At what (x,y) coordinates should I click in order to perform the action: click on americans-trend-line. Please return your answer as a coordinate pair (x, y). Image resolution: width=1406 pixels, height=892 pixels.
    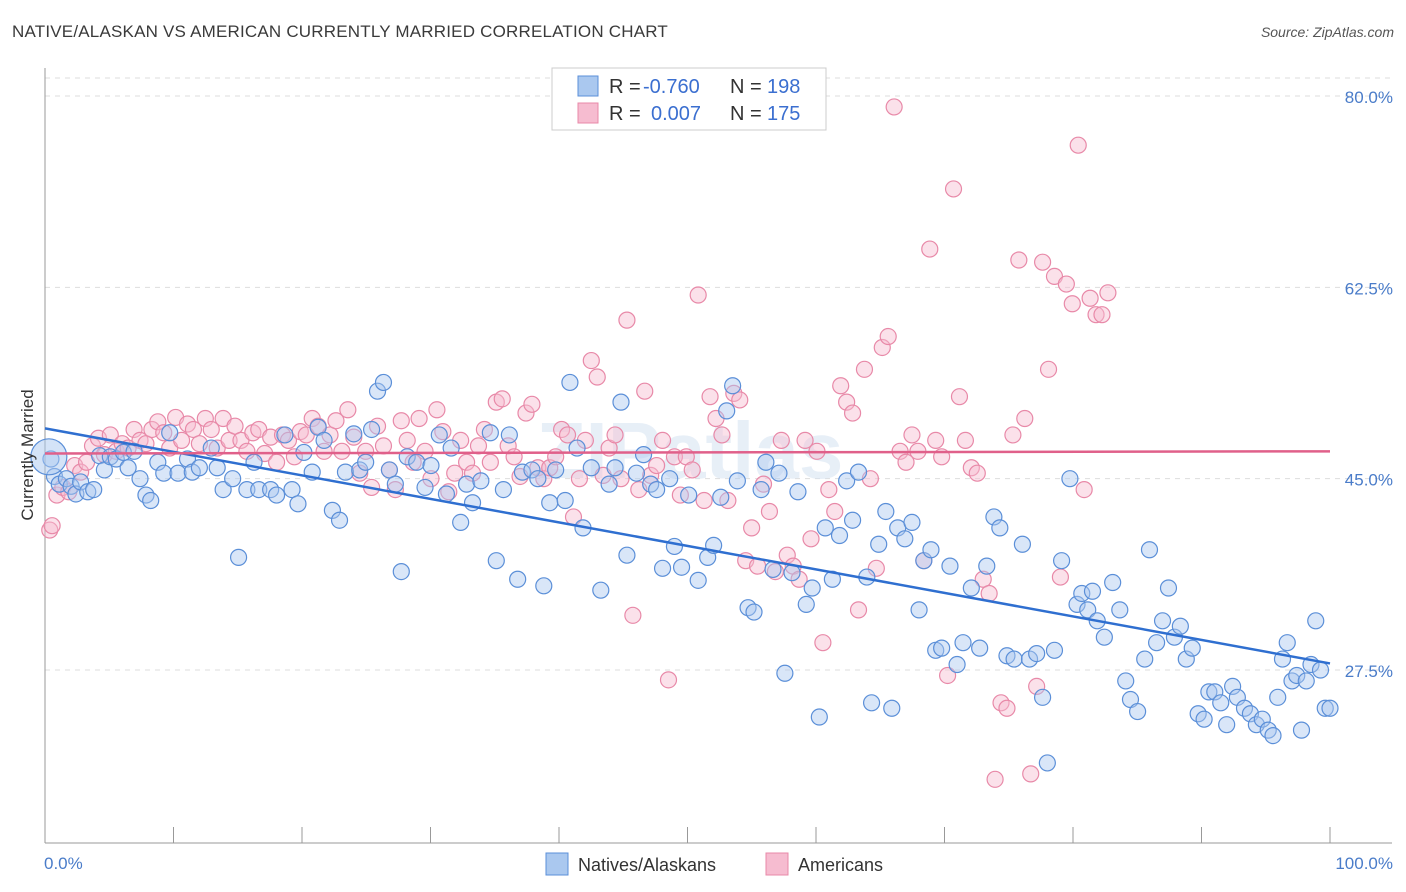
    Looking at the image, I should click on (687, 452).